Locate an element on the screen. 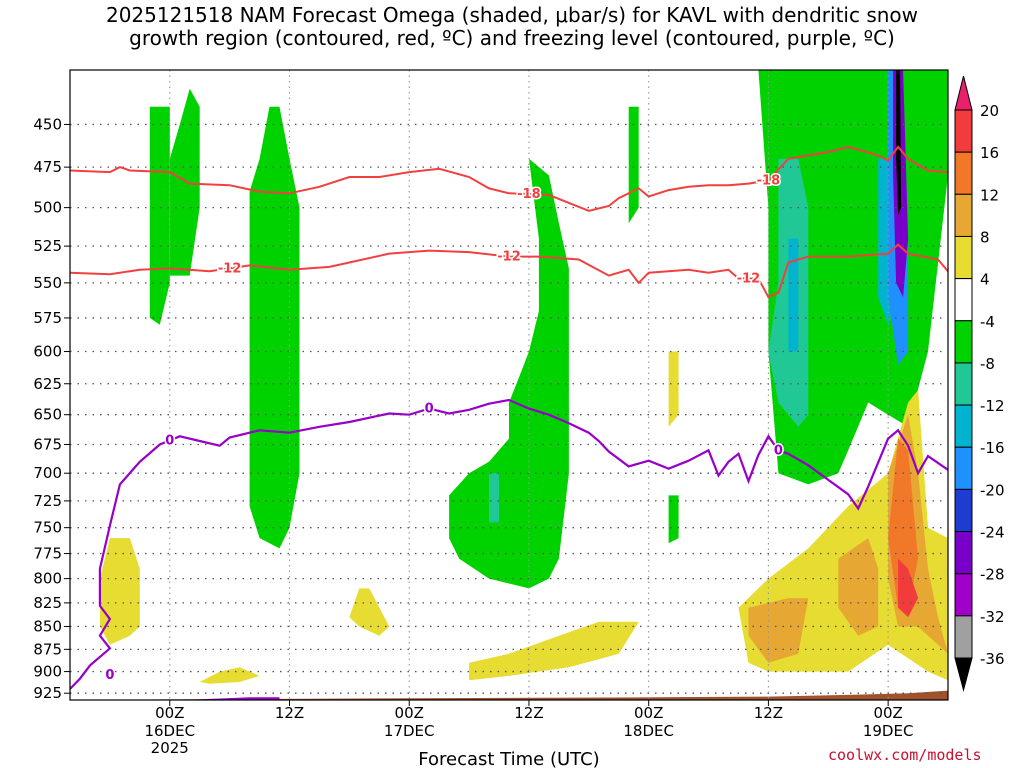 Image resolution: width=1024 pixels, height=768 pixels. colorbar-label-9: -20 is located at coordinates (992, 490).